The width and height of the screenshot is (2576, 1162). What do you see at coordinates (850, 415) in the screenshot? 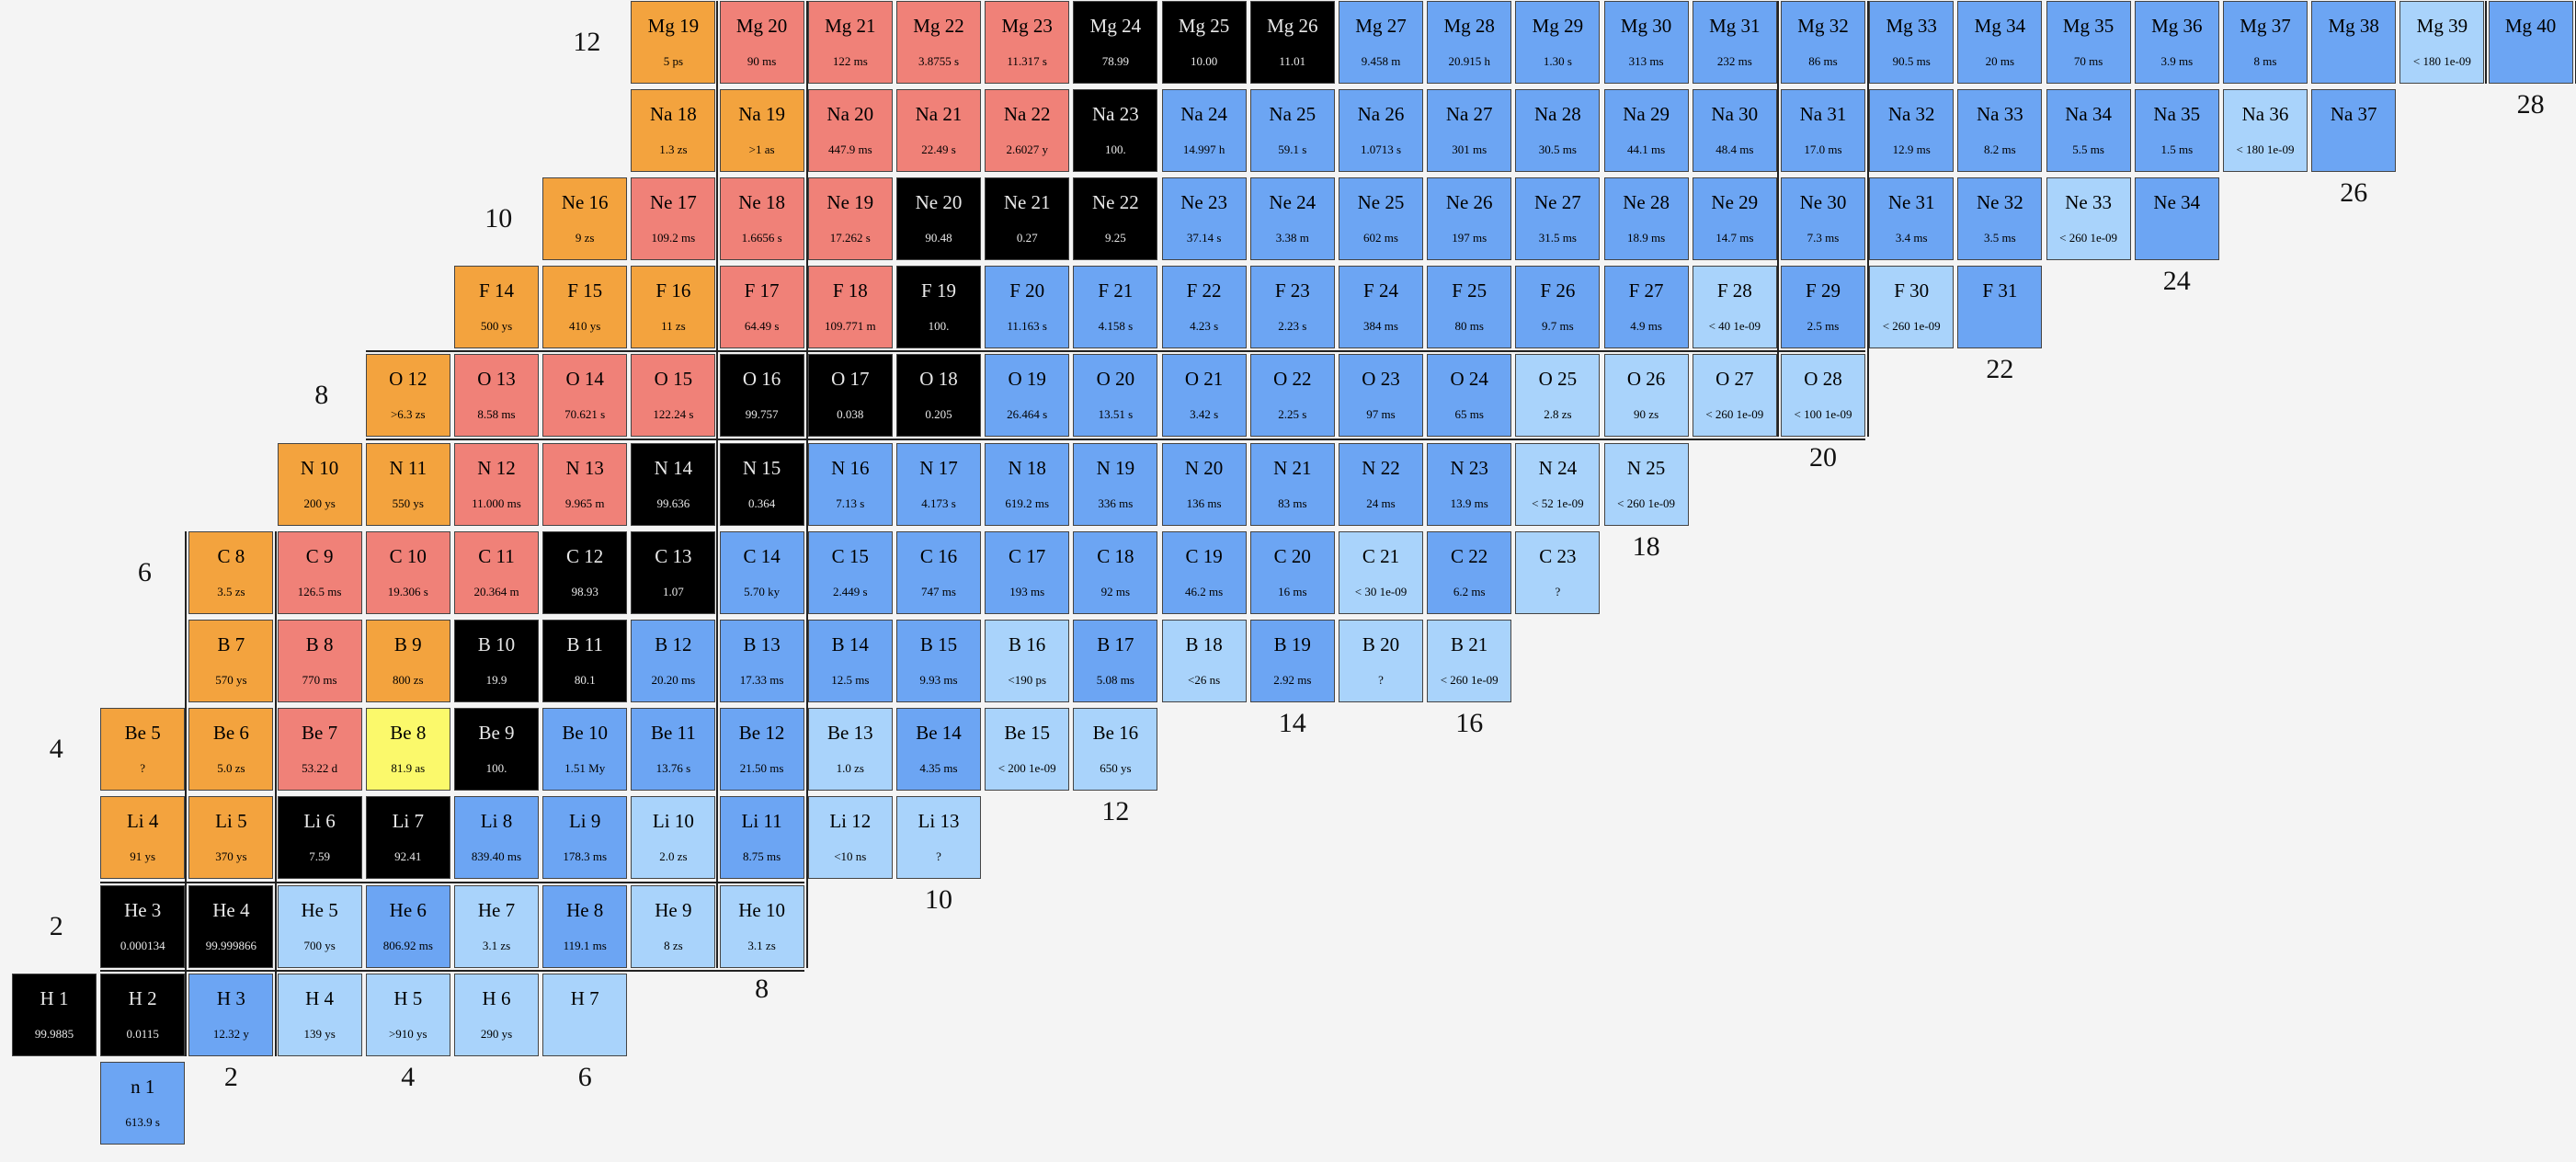
I see `nuclide-halflife: 0.038` at bounding box center [850, 415].